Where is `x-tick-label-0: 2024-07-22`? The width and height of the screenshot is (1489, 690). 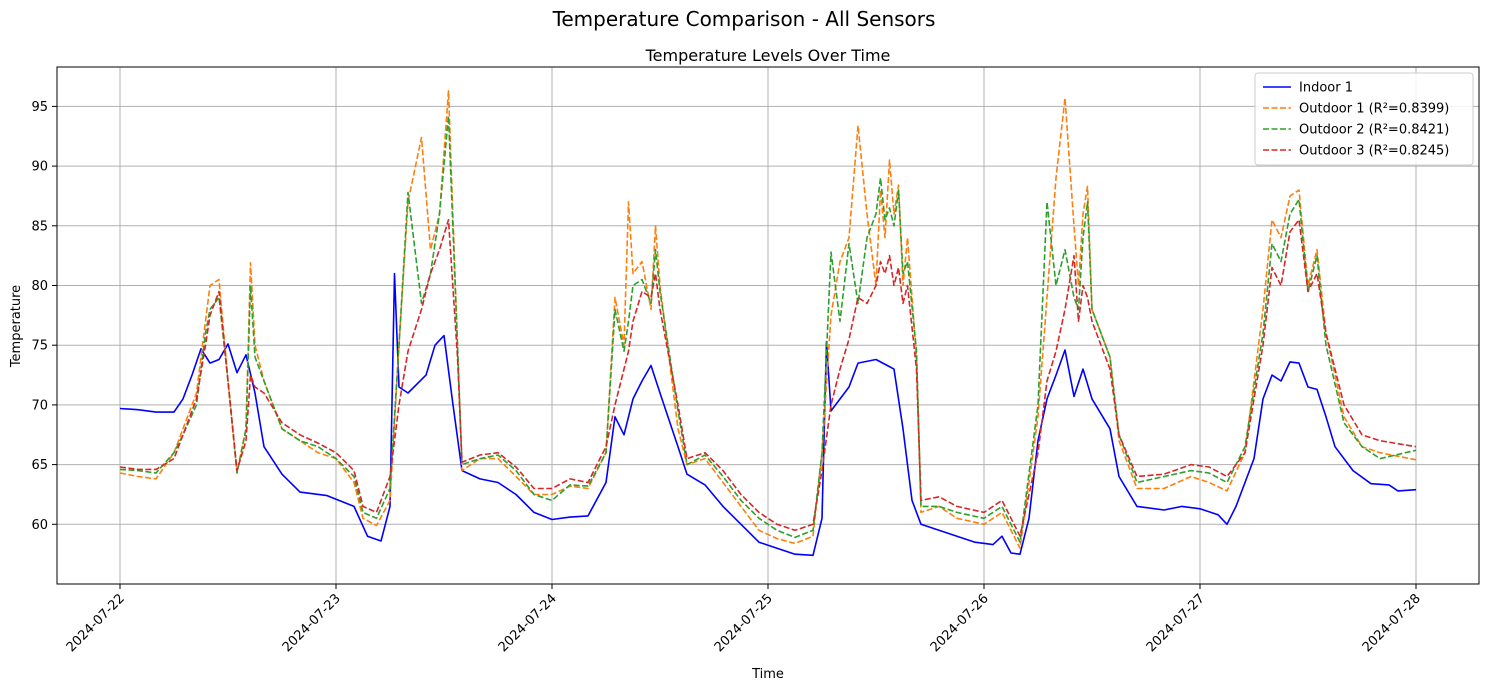 x-tick-label-0: 2024-07-22 is located at coordinates (96, 623).